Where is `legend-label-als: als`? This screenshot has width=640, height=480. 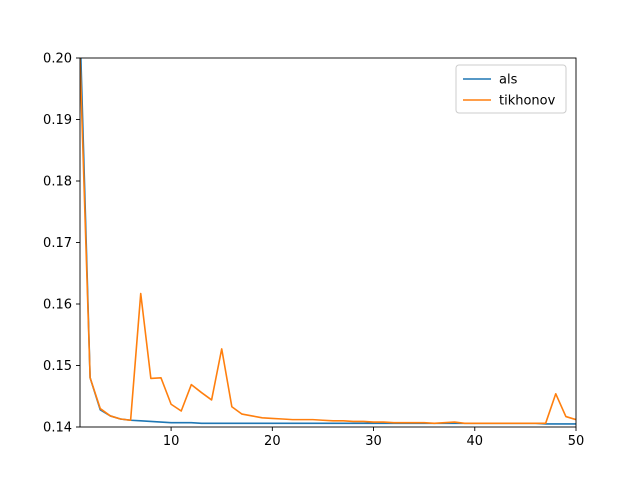 legend-label-als: als is located at coordinates (508, 80).